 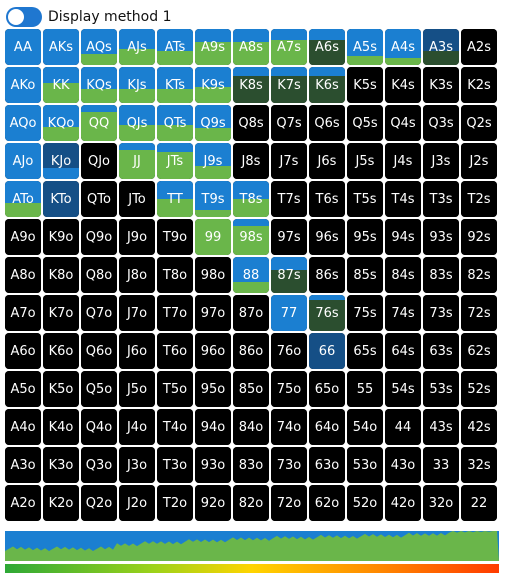 I want to click on hand-cell: 85o, so click(x=251, y=389).